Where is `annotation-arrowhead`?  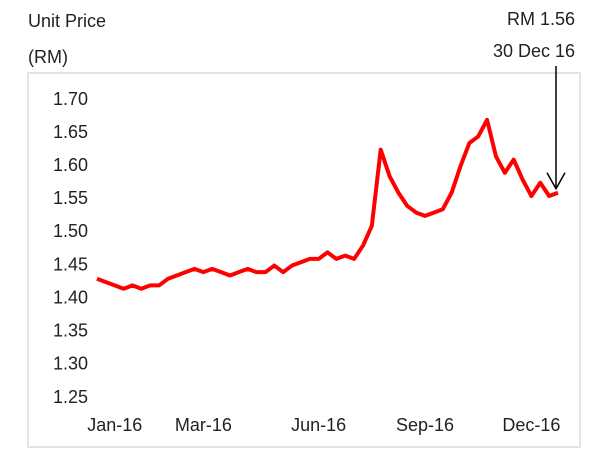
annotation-arrowhead is located at coordinates (556, 181).